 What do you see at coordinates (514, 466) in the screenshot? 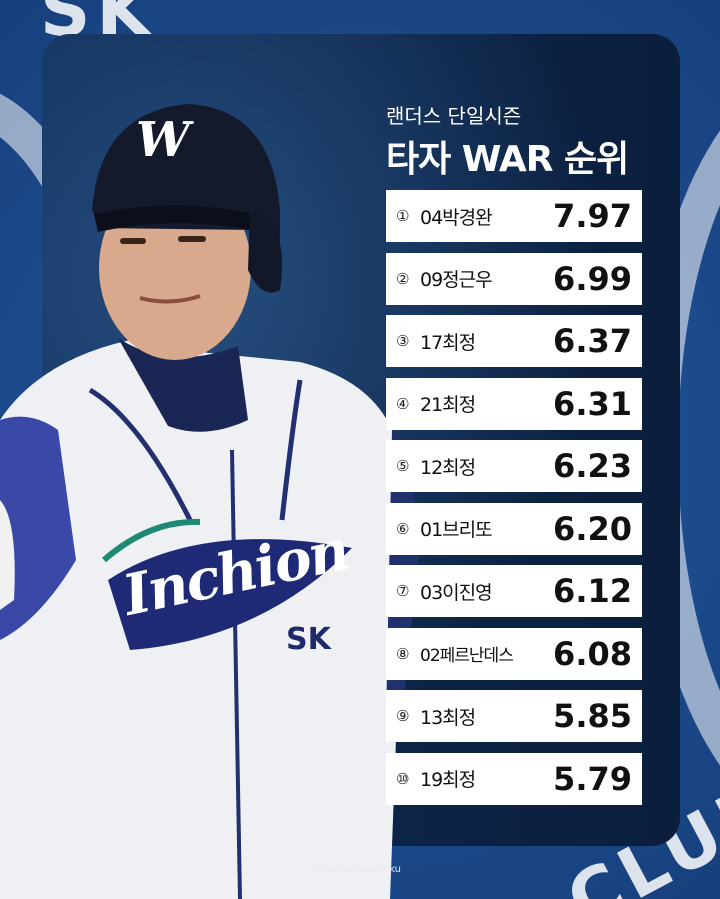
I see `ranking-row: ⑤ 12최정 6.23` at bounding box center [514, 466].